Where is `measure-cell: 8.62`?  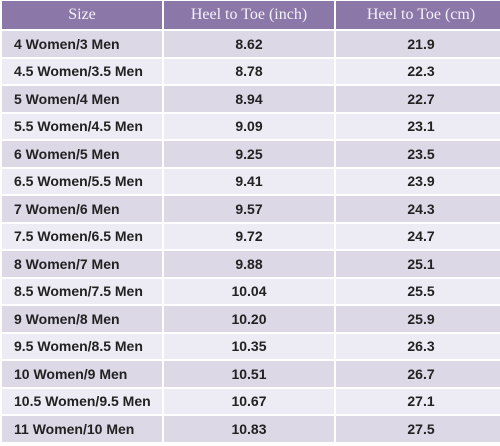
measure-cell: 8.62 is located at coordinates (249, 44).